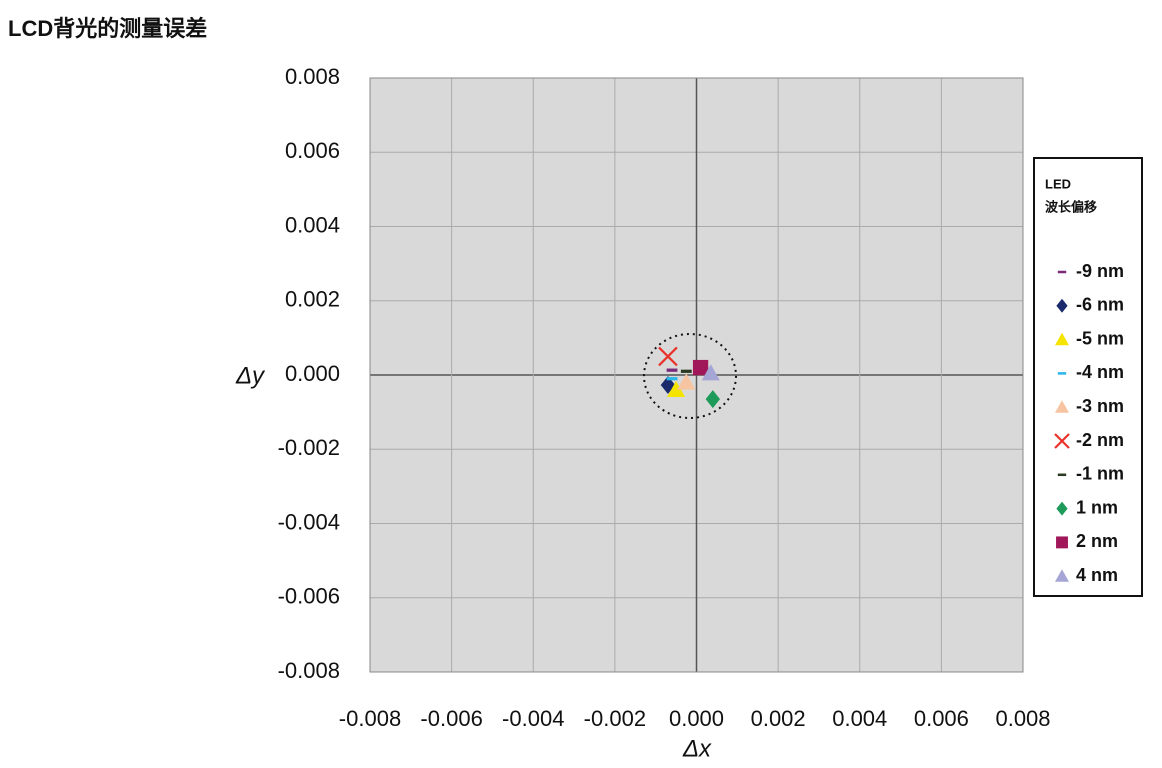 This screenshot has width=1162, height=768. Describe the element at coordinates (370, 718) in the screenshot. I see `x-tick-label: -0.008` at that location.